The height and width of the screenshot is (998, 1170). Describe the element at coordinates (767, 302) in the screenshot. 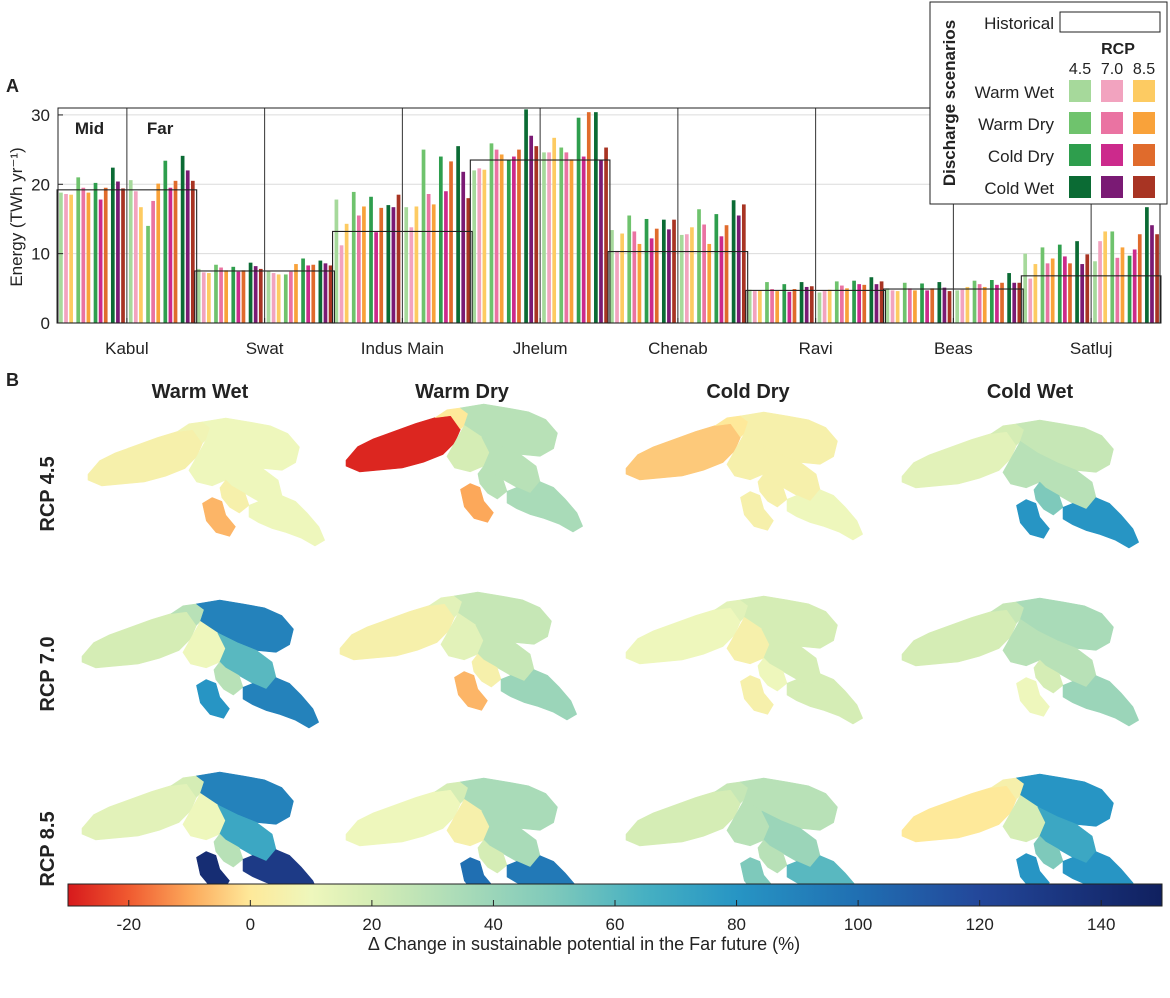

I see `bar-ravi-mid-warm-dry-rcp1` at that location.